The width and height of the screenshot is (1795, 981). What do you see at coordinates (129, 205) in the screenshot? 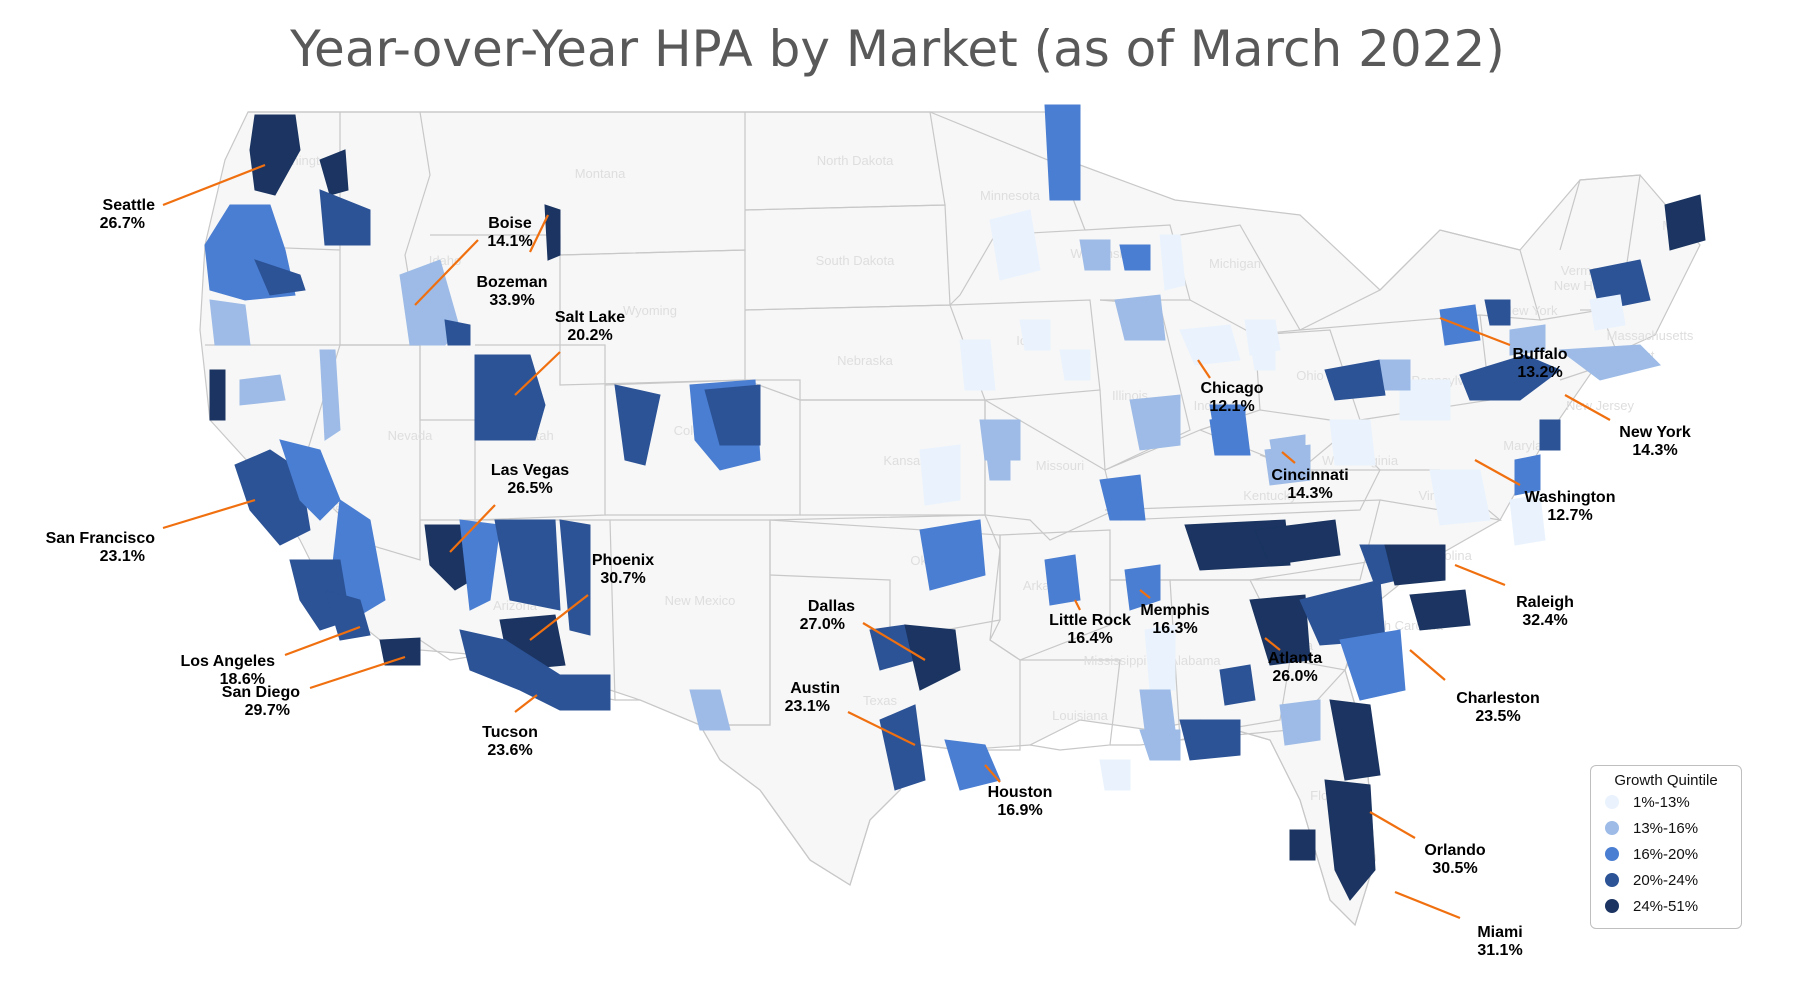
I see `market-name: Seattle` at bounding box center [129, 205].